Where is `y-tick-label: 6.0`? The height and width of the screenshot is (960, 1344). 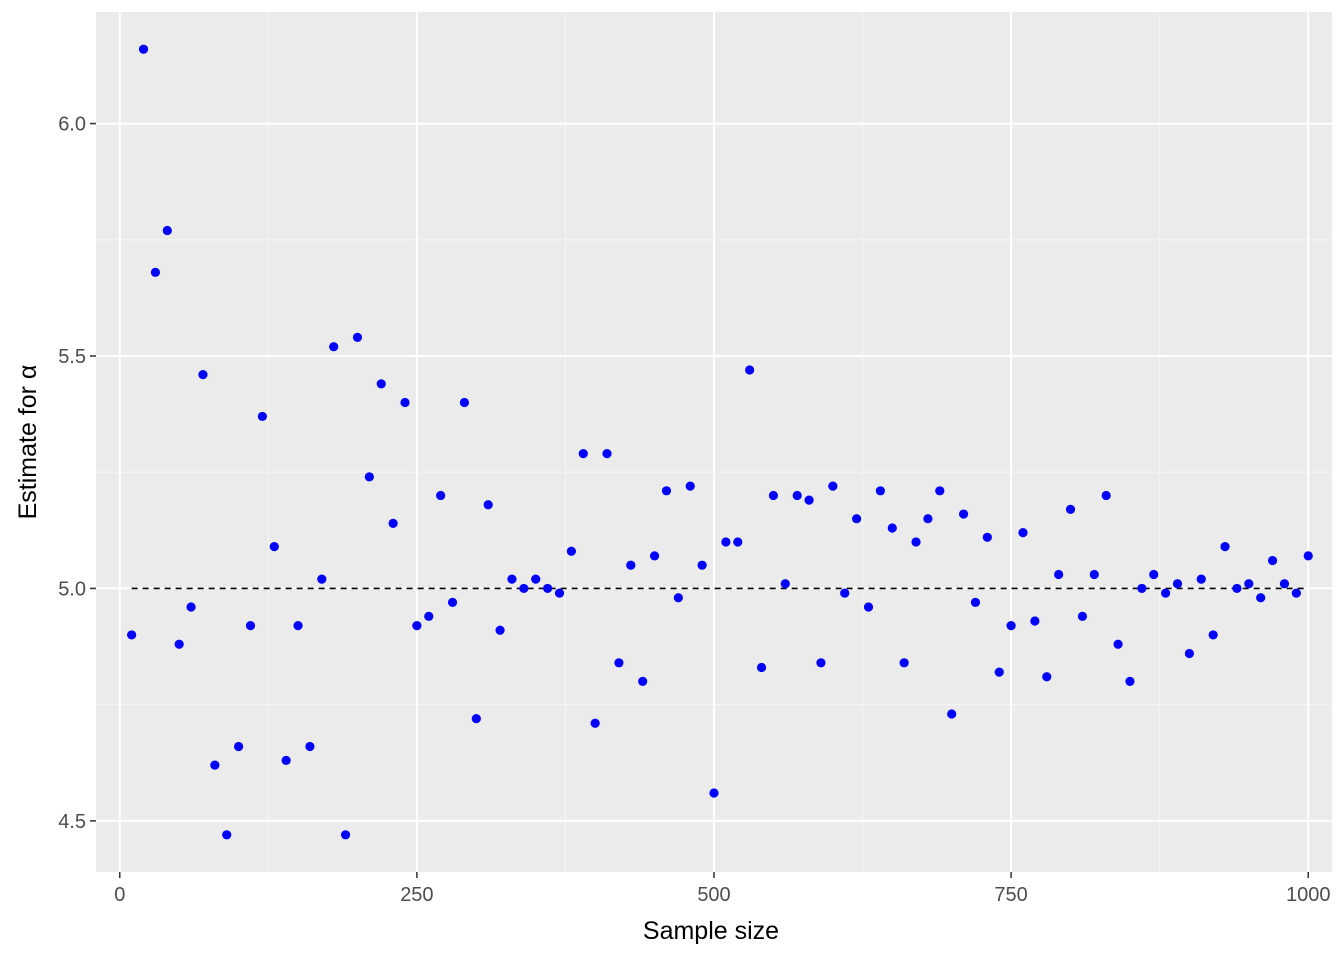
y-tick-label: 6.0 is located at coordinates (72, 125).